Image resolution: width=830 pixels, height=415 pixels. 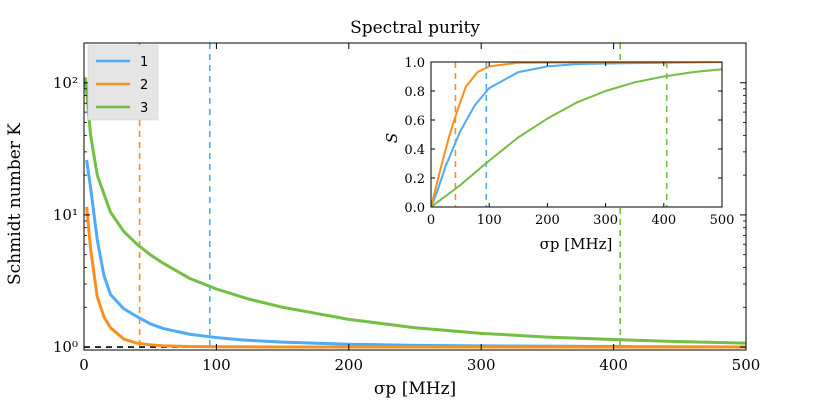 What do you see at coordinates (415, 28) in the screenshot?
I see `chart-title: Spectral purity` at bounding box center [415, 28].